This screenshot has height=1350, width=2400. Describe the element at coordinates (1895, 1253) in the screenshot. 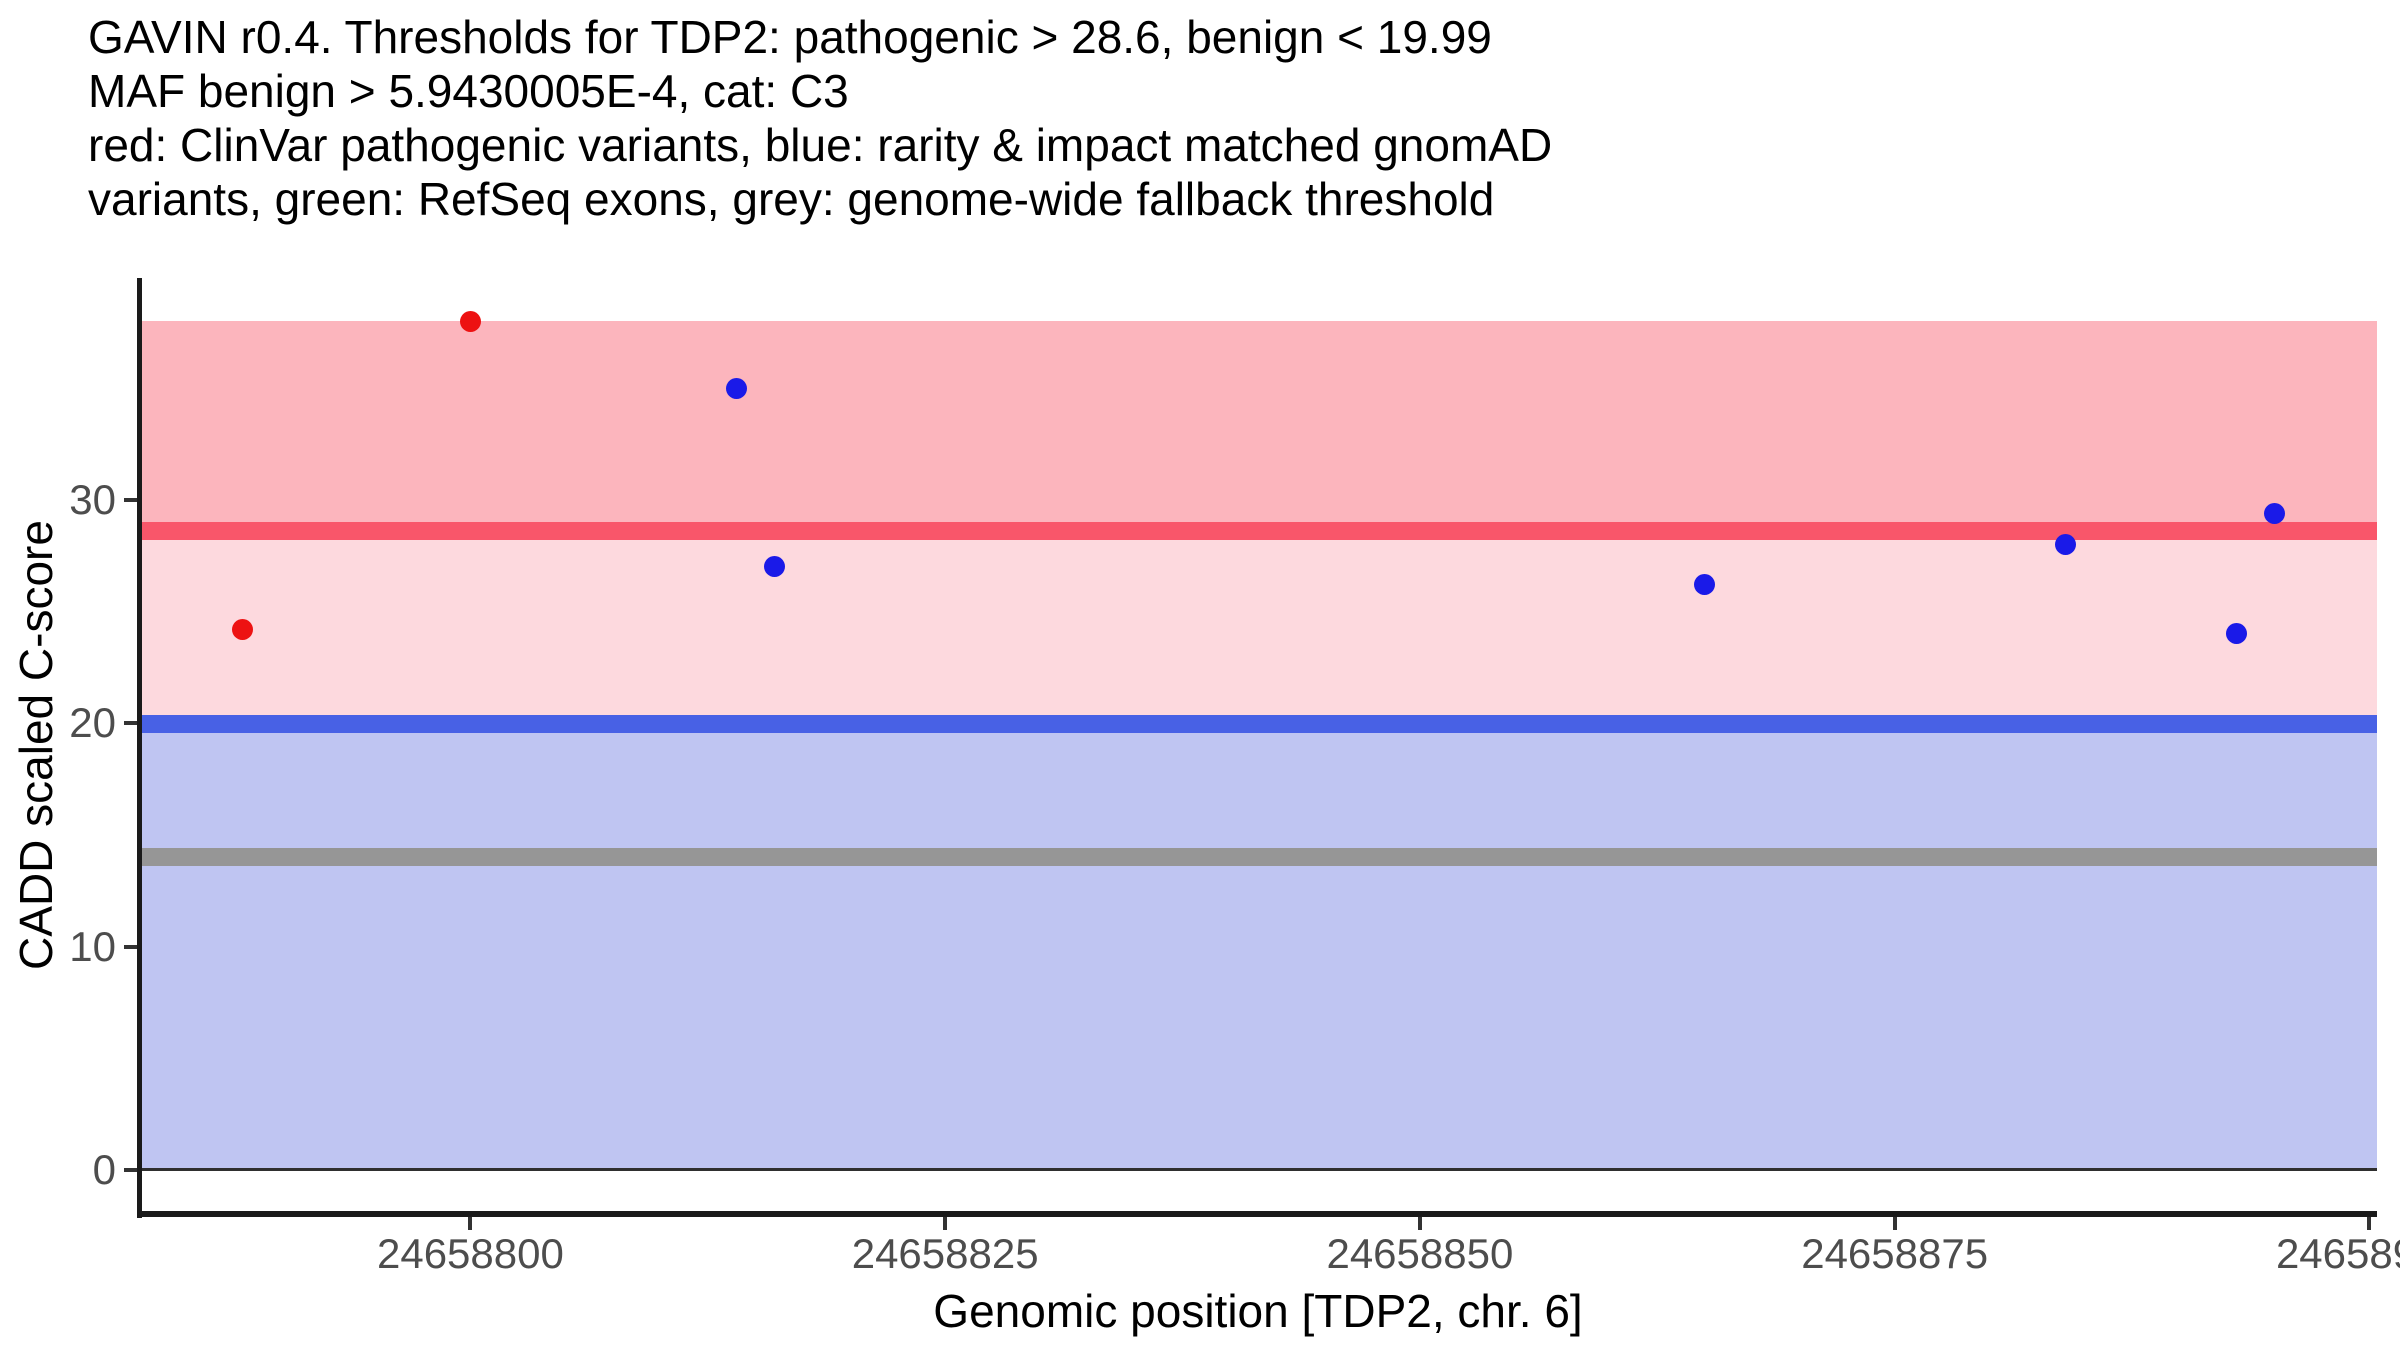

I see `x-tick-label: 24658875` at that location.